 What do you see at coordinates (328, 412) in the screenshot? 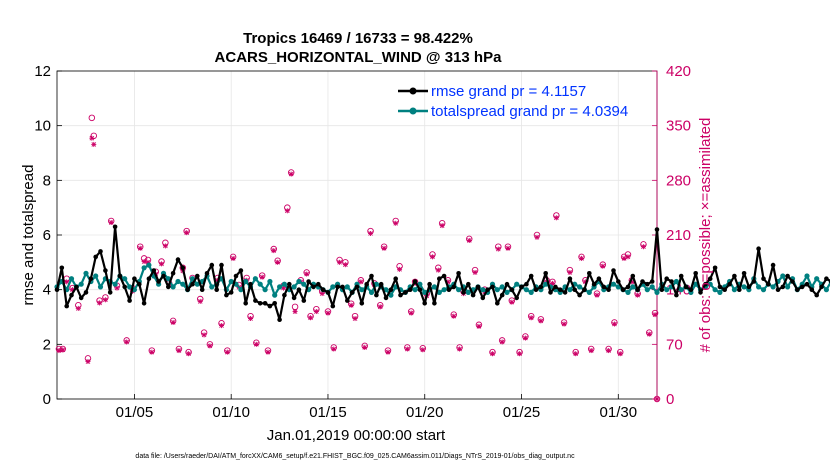
I see `x-tick-label: 01/15` at bounding box center [328, 412].